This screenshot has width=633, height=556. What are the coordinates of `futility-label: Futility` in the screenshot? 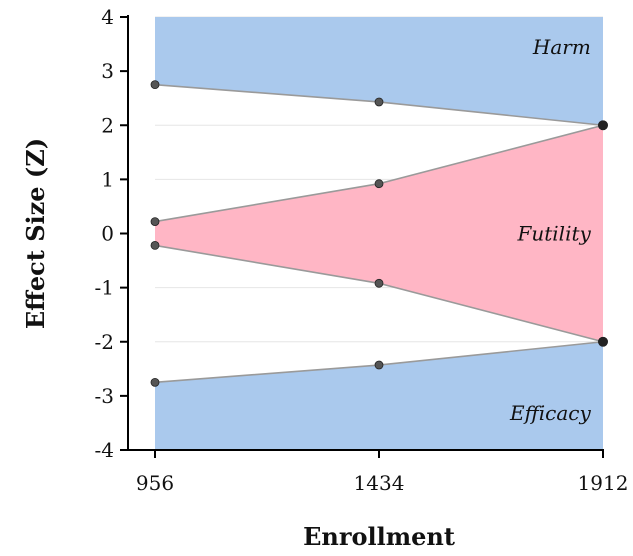 It's located at (553, 234).